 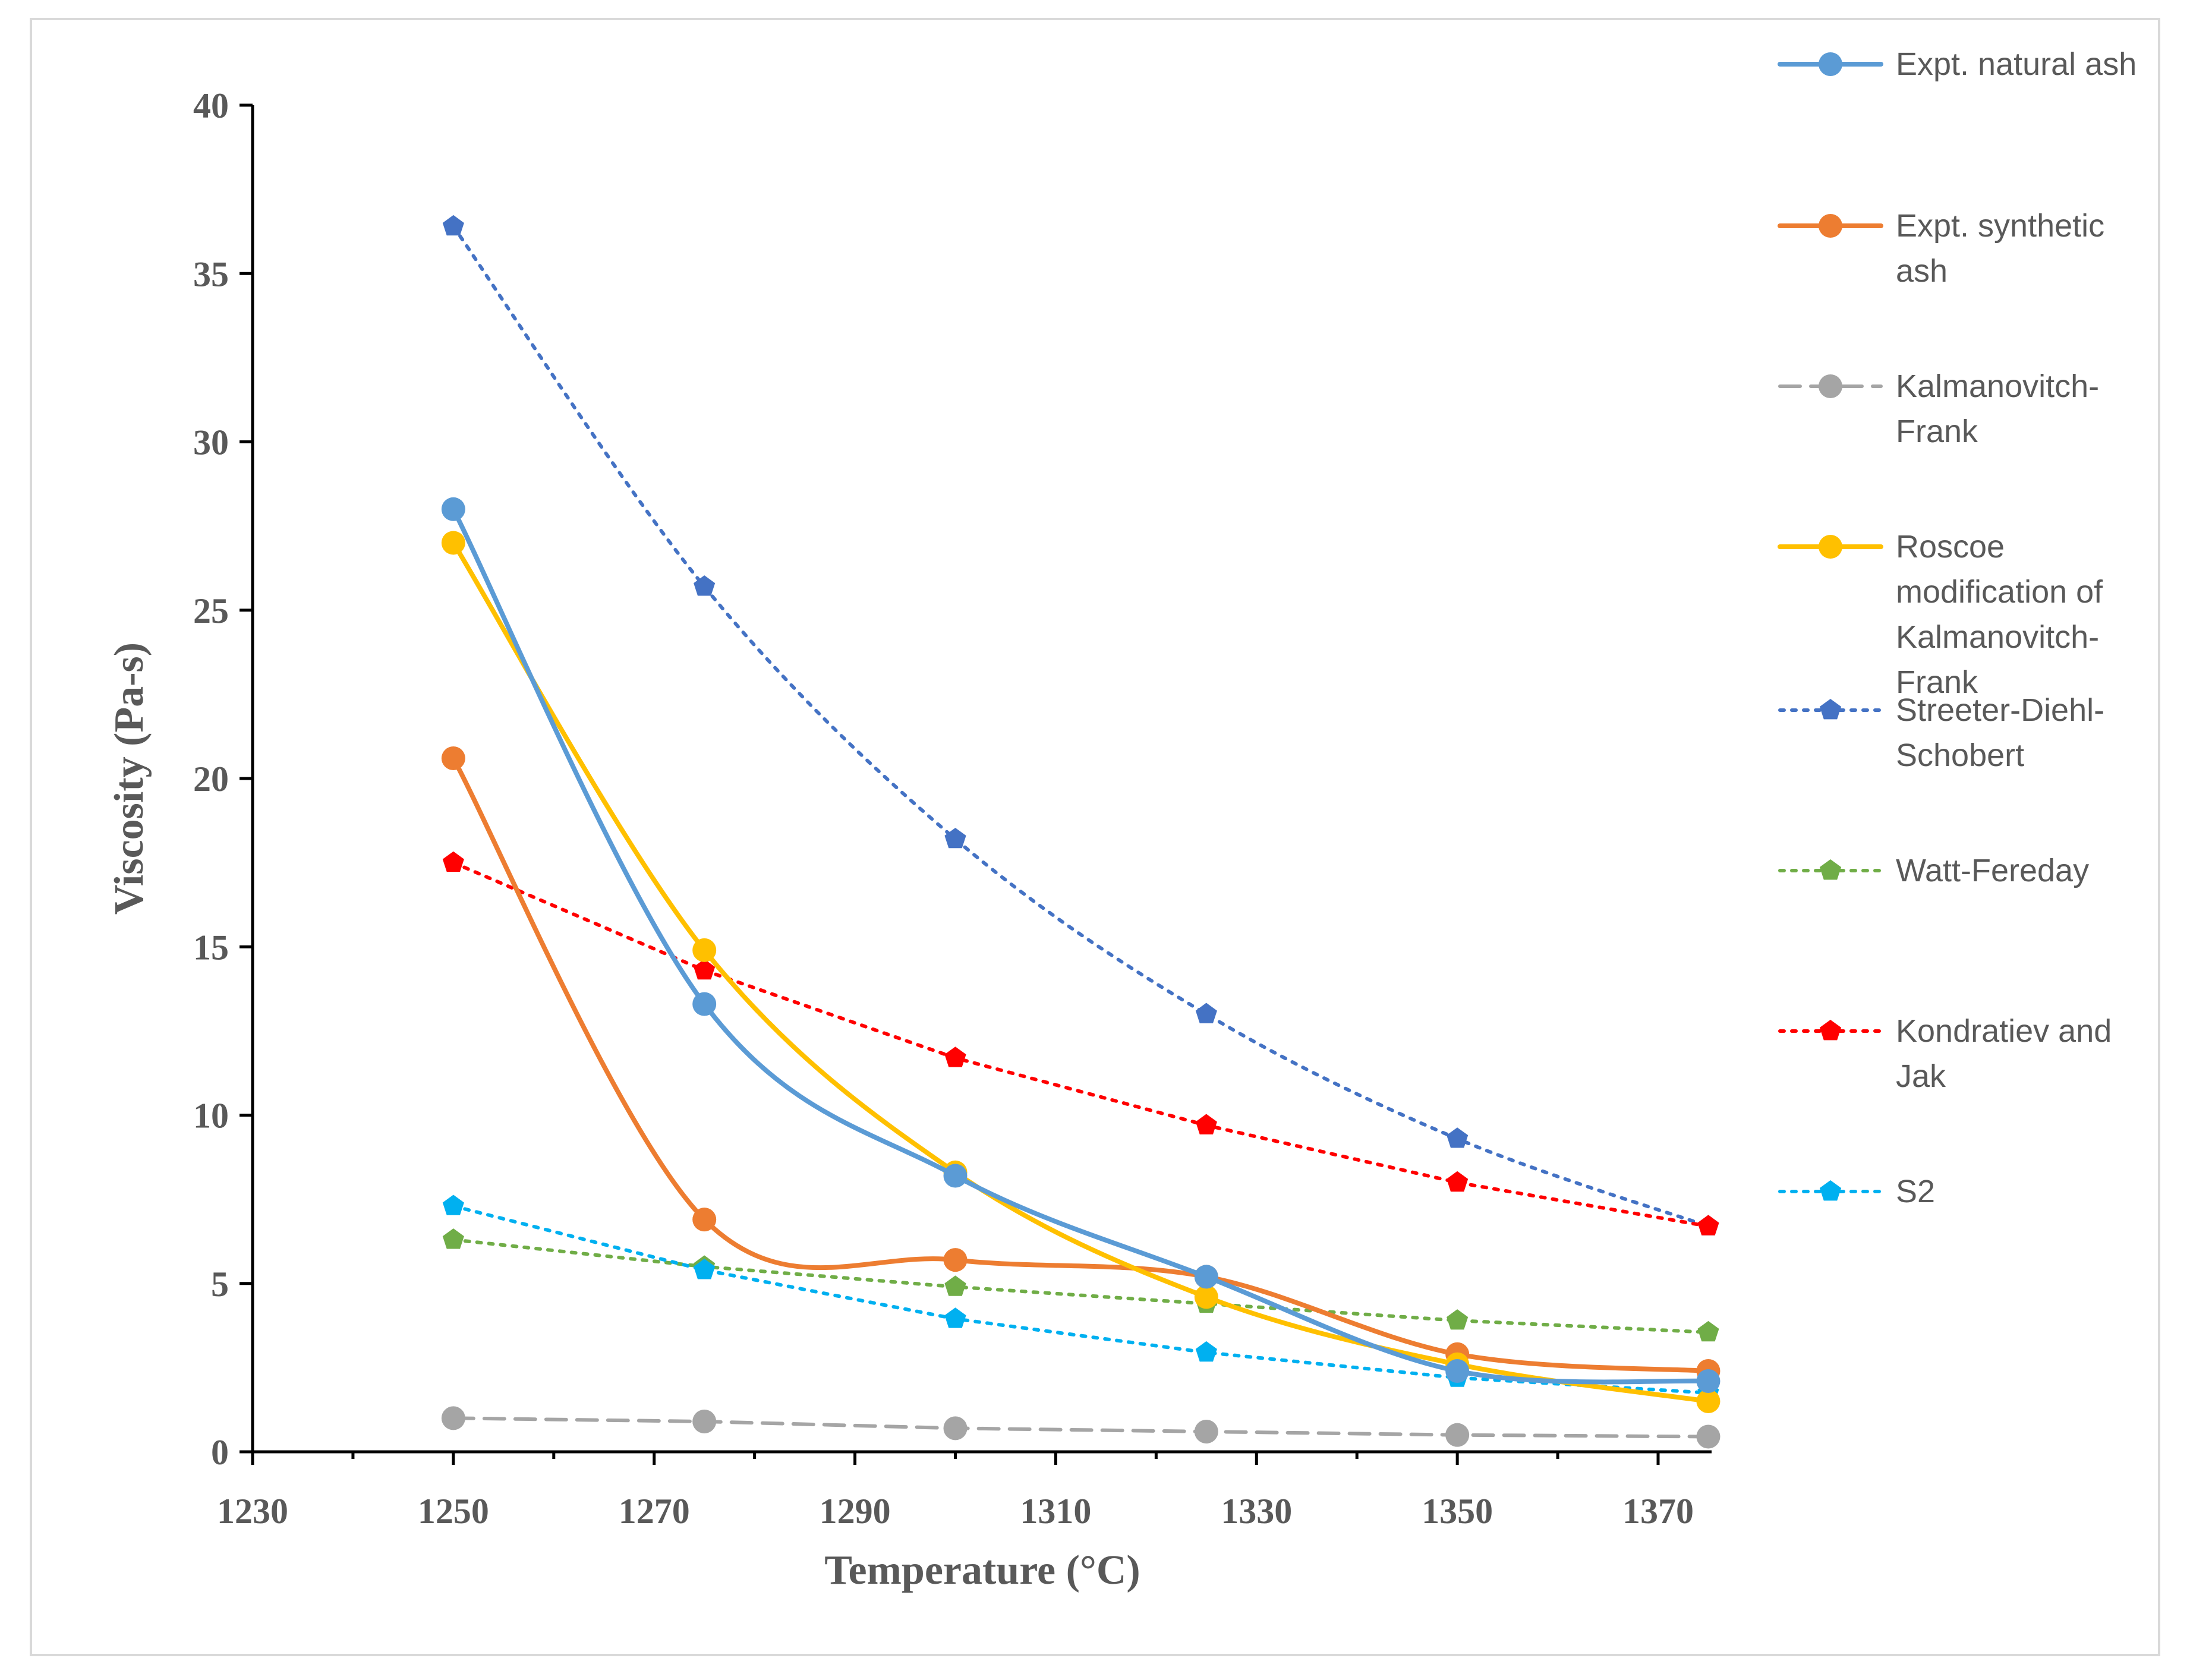 I want to click on legend-item-expt-natural-ash: Expt. natural ash, so click(x=1957, y=64).